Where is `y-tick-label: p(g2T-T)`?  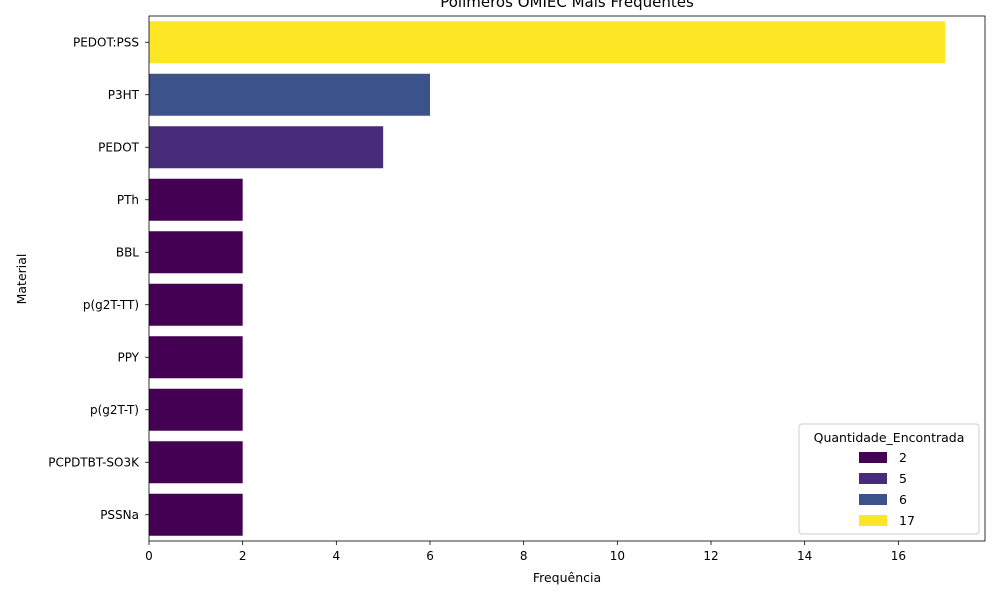
y-tick-label: p(g2T-T) is located at coordinates (114, 410).